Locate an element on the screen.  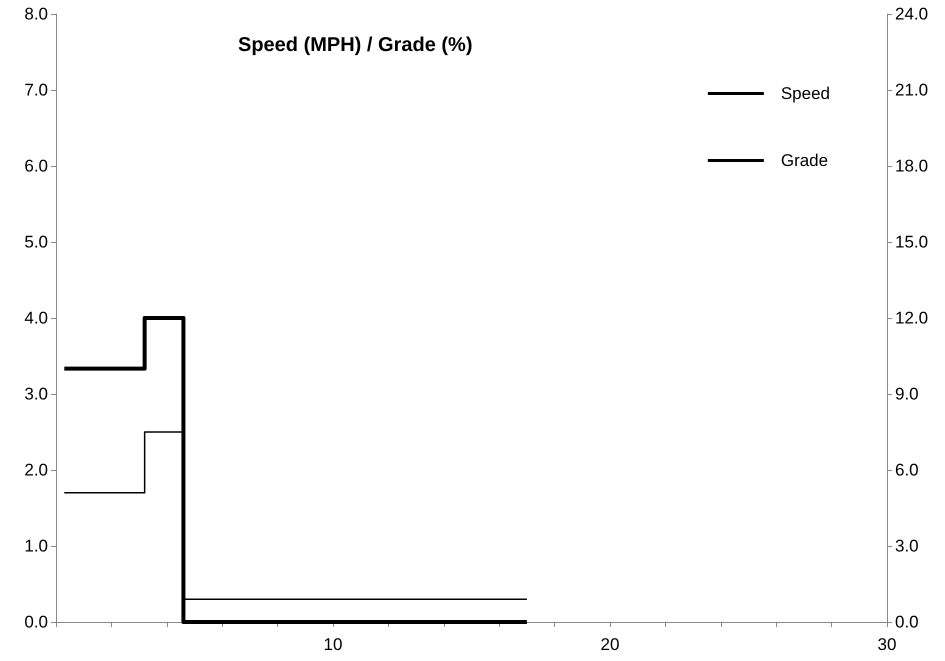
y-tick-label: 8.0 is located at coordinates (36, 14).